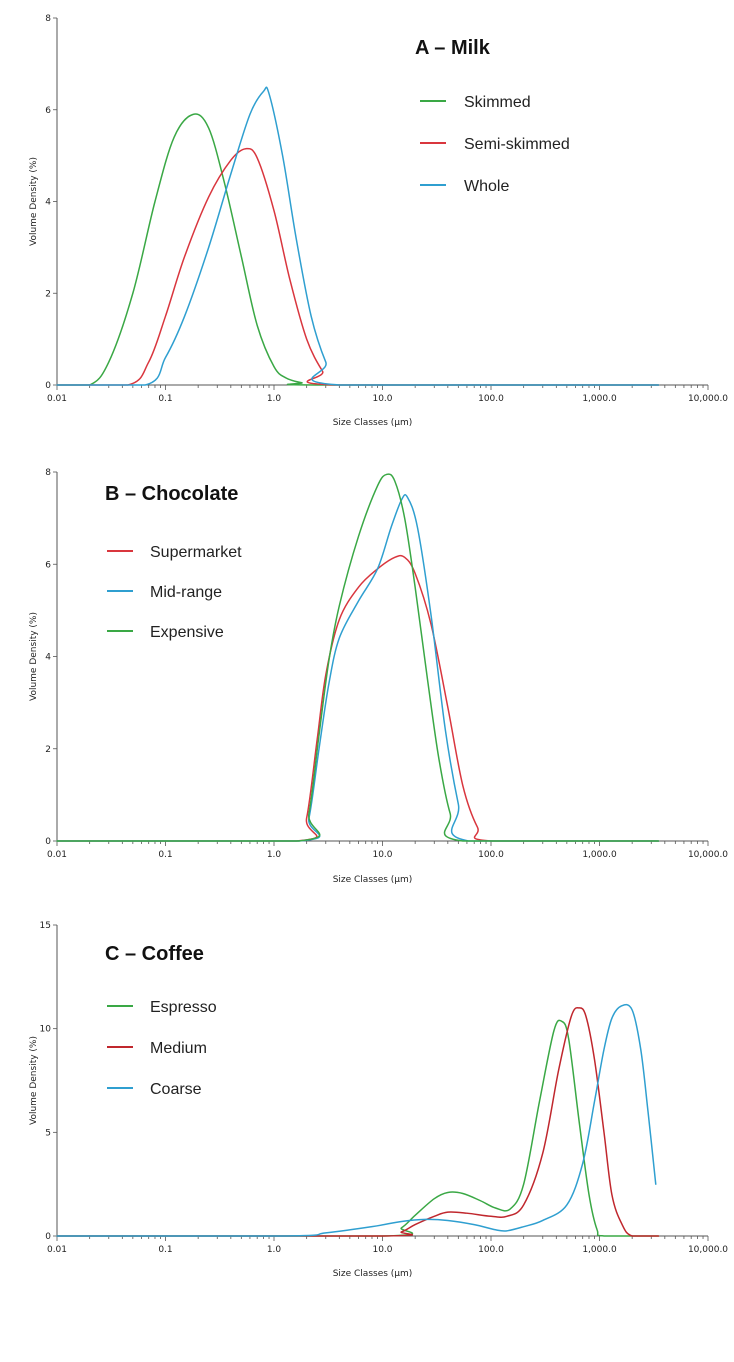 This screenshot has height=1362, width=734. I want to click on chart-title: C – Coffee, so click(154, 954).